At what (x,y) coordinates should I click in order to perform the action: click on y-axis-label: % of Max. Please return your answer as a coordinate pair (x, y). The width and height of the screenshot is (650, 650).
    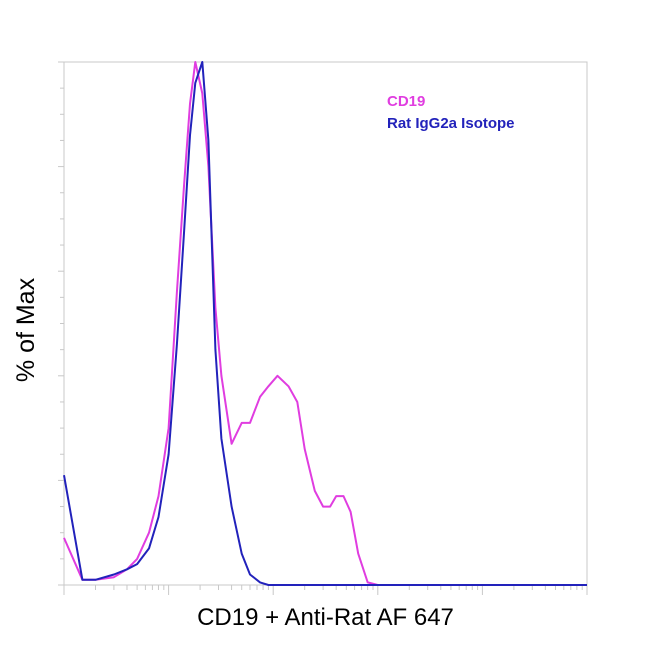
    Looking at the image, I should click on (26, 330).